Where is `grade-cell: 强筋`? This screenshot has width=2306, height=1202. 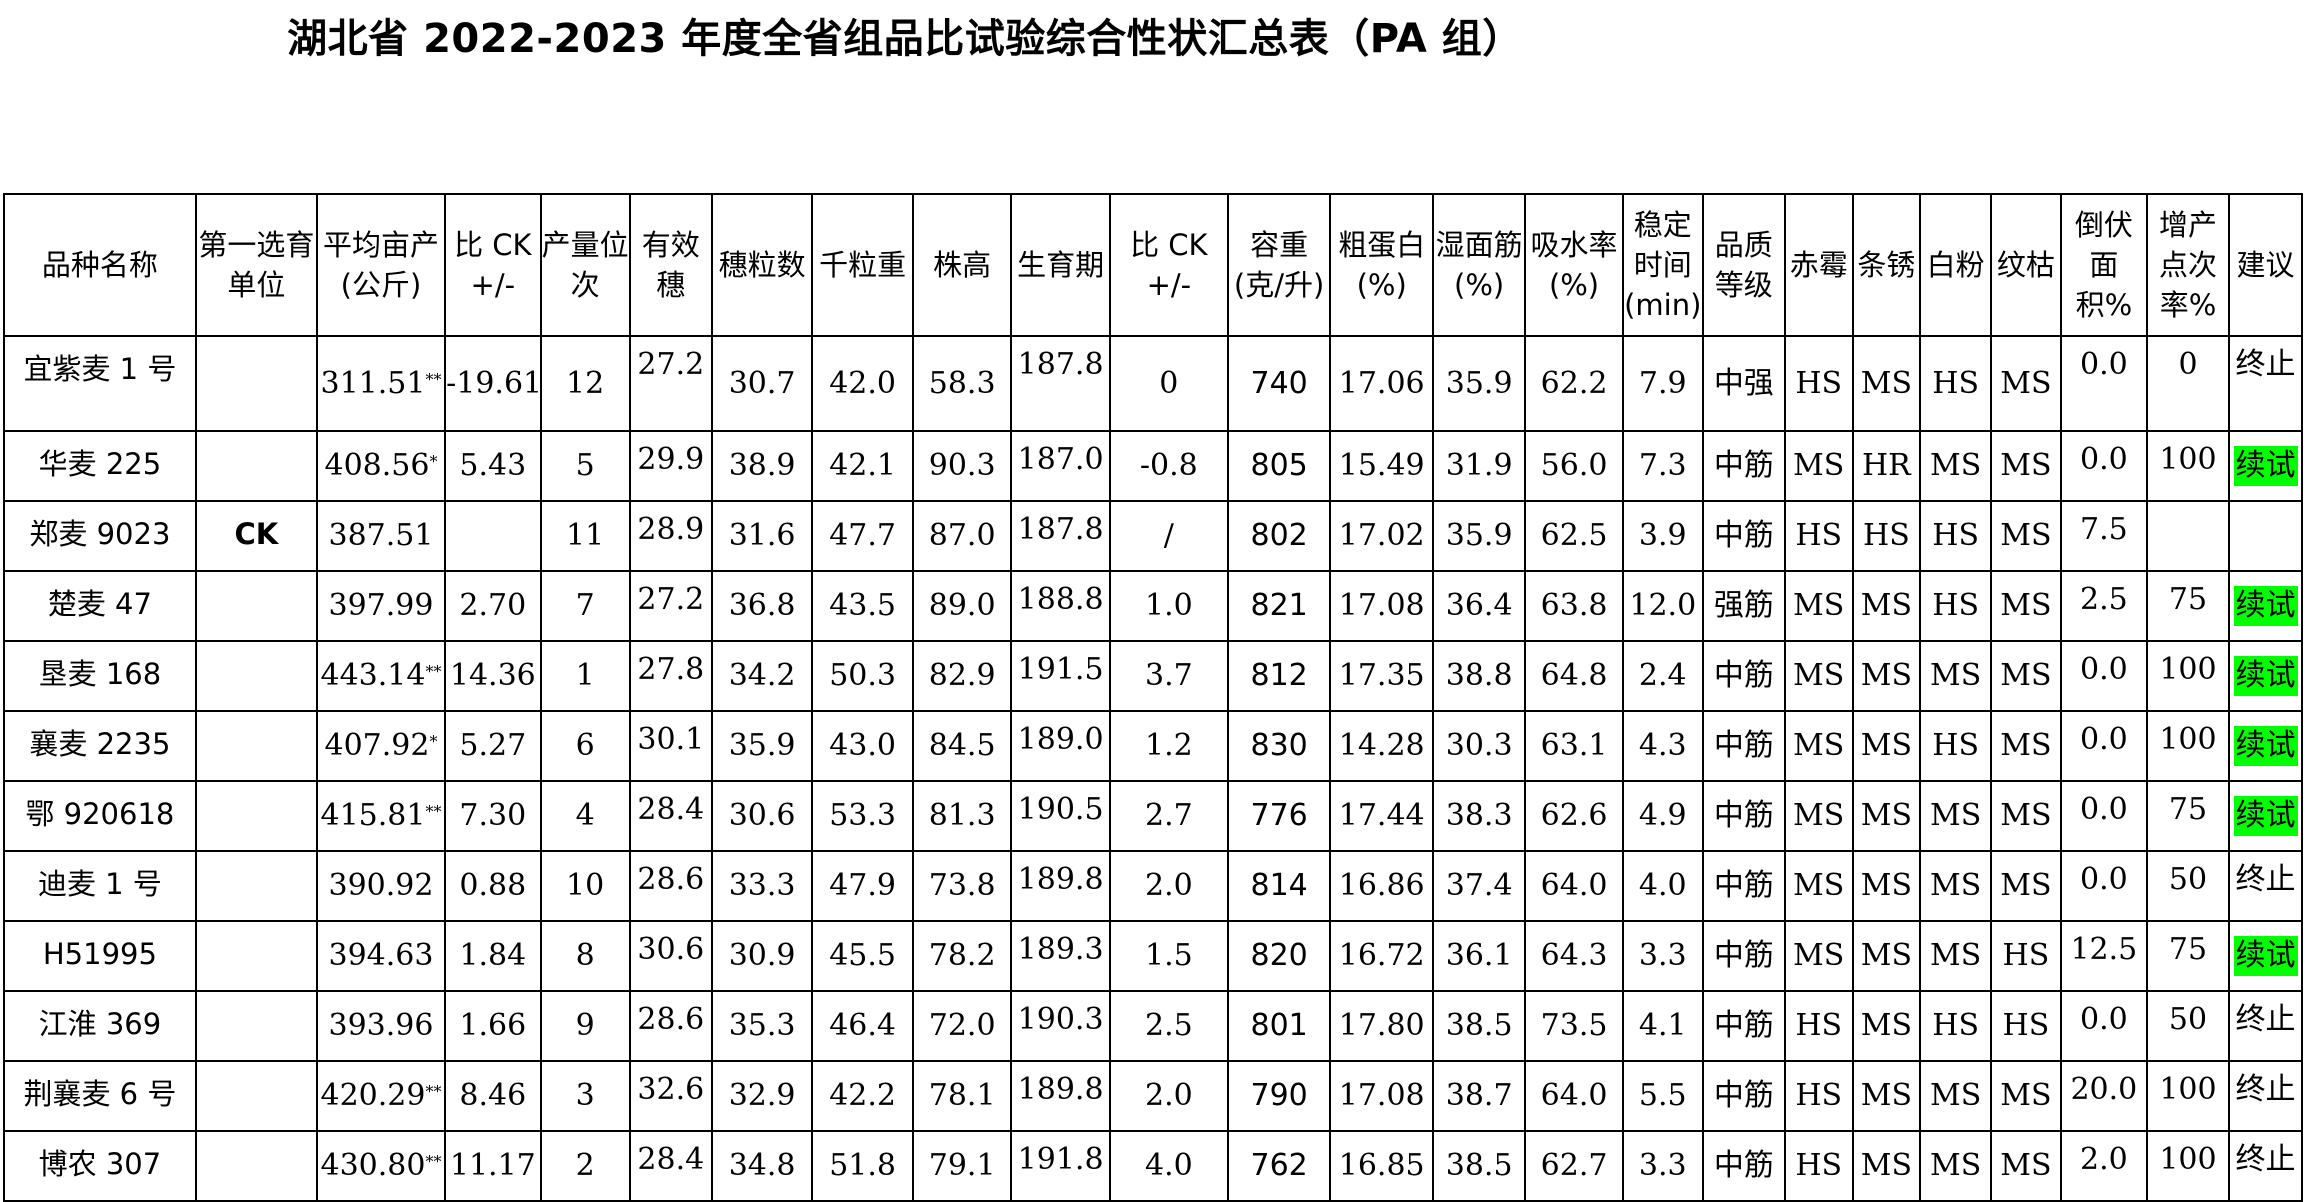 grade-cell: 强筋 is located at coordinates (1743, 606).